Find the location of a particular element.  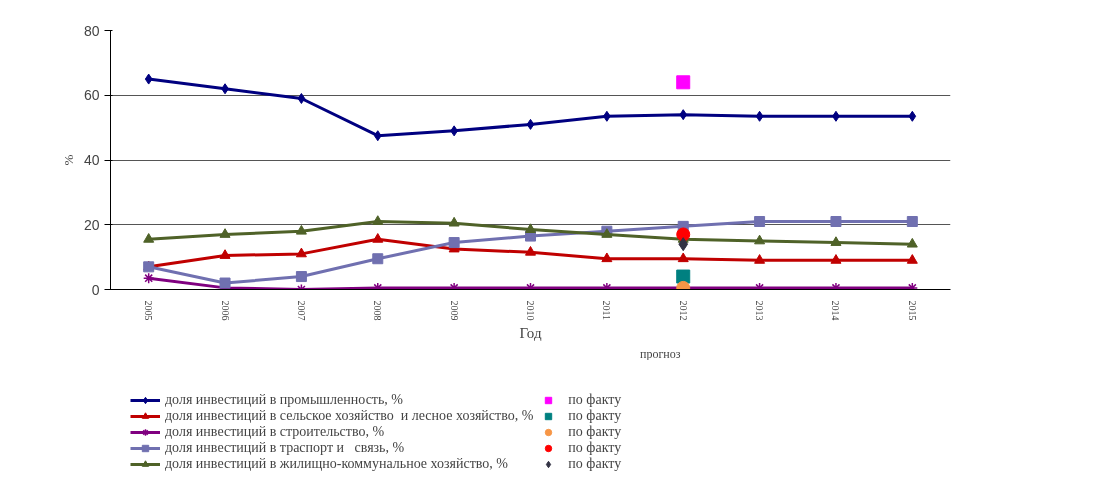

x-tick-label: 2008 is located at coordinates (378, 310).